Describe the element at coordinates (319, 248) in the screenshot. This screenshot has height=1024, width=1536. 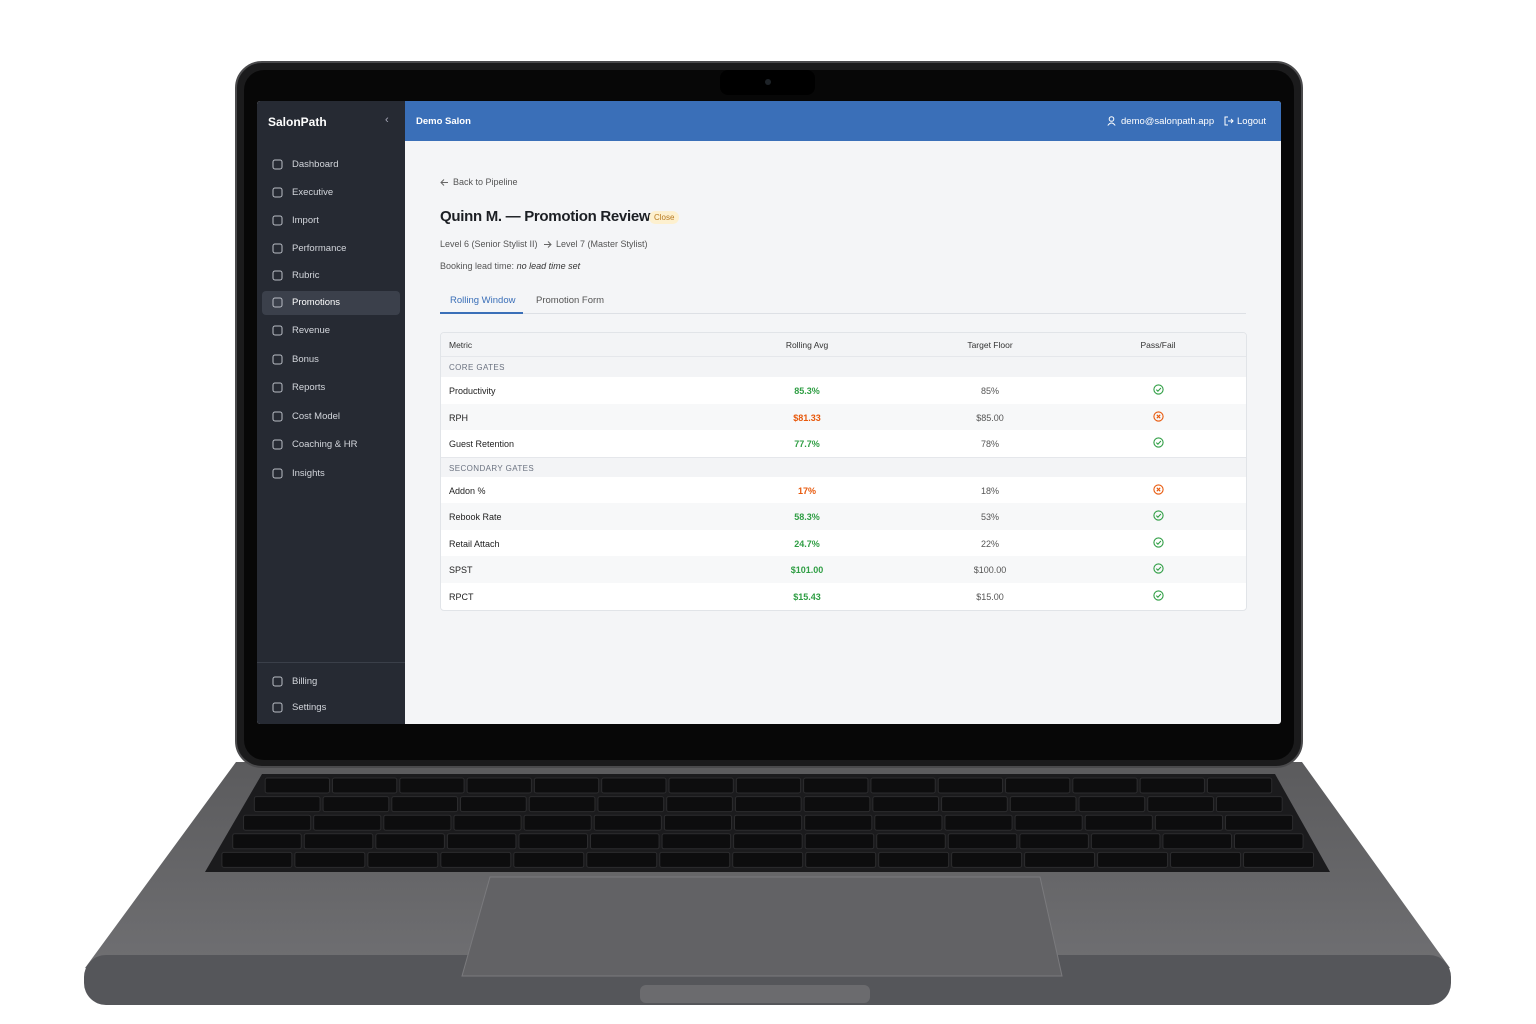
I see `nav-label: Performance` at that location.